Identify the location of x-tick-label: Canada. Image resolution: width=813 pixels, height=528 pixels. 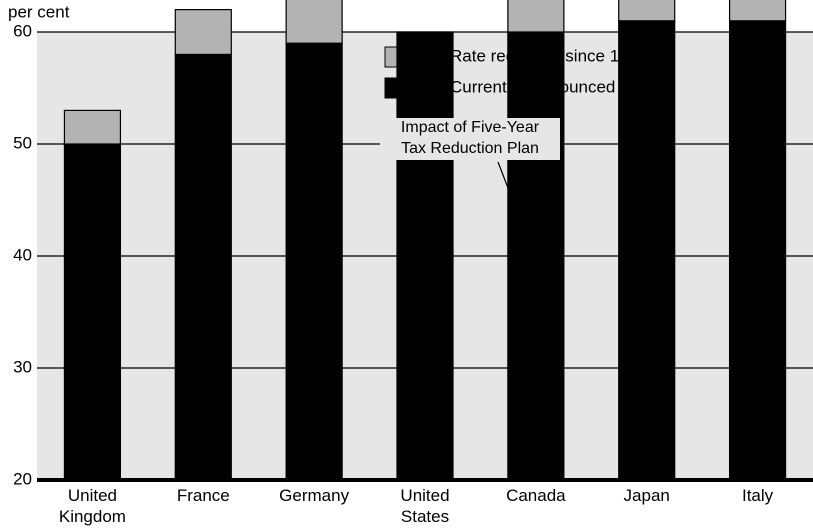
(536, 495).